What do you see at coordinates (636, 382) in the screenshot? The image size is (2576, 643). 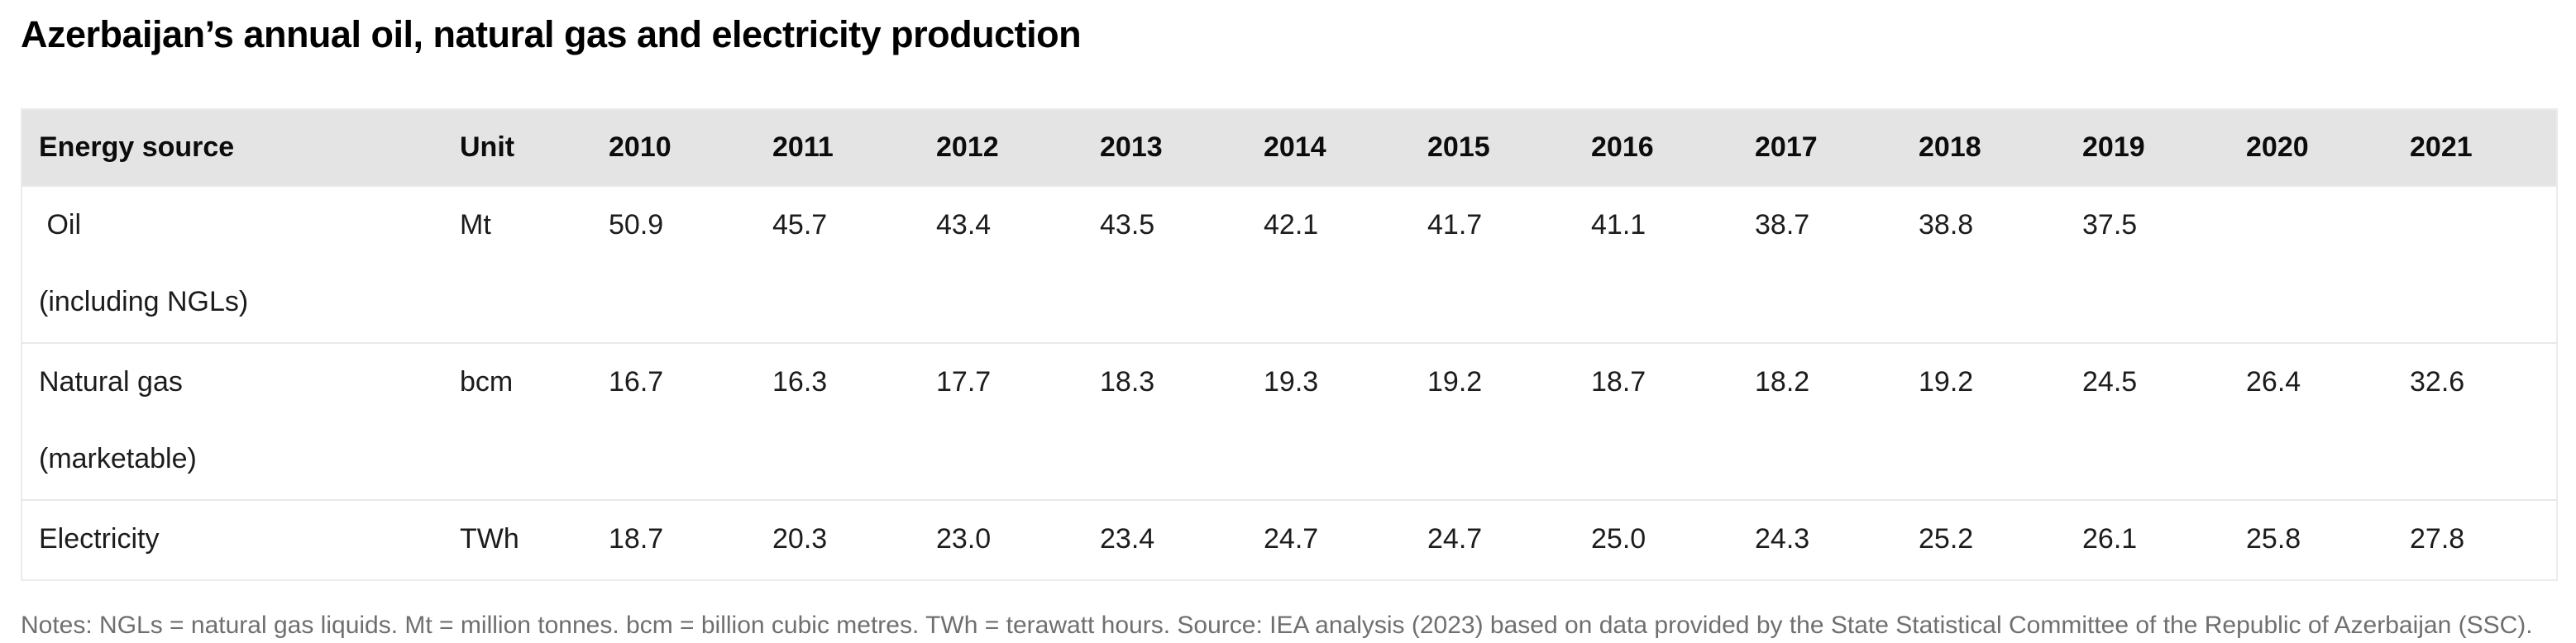 I see `cell-value-2010: 16.7` at bounding box center [636, 382].